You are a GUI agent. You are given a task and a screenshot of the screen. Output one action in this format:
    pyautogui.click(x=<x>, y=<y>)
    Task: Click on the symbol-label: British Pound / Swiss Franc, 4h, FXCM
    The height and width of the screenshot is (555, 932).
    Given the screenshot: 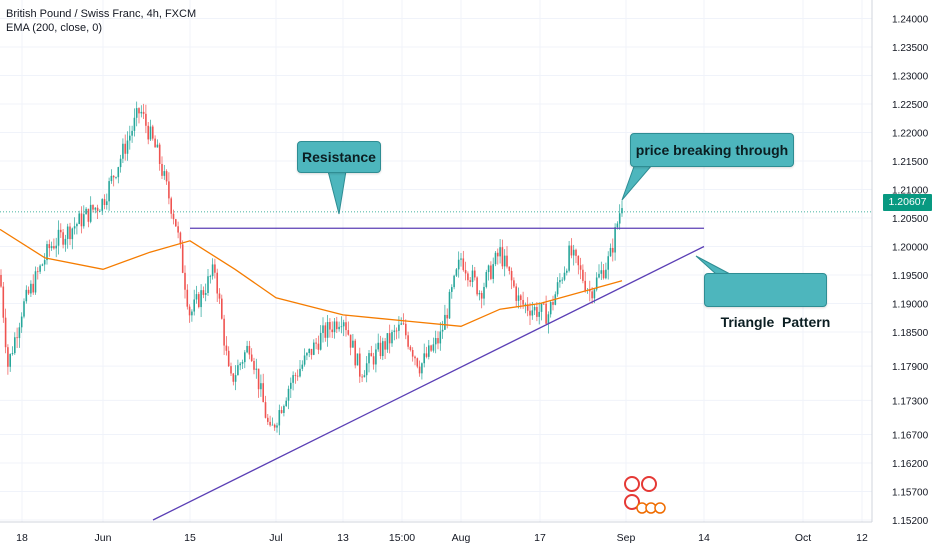 What is the action you would take?
    pyautogui.click(x=101, y=14)
    